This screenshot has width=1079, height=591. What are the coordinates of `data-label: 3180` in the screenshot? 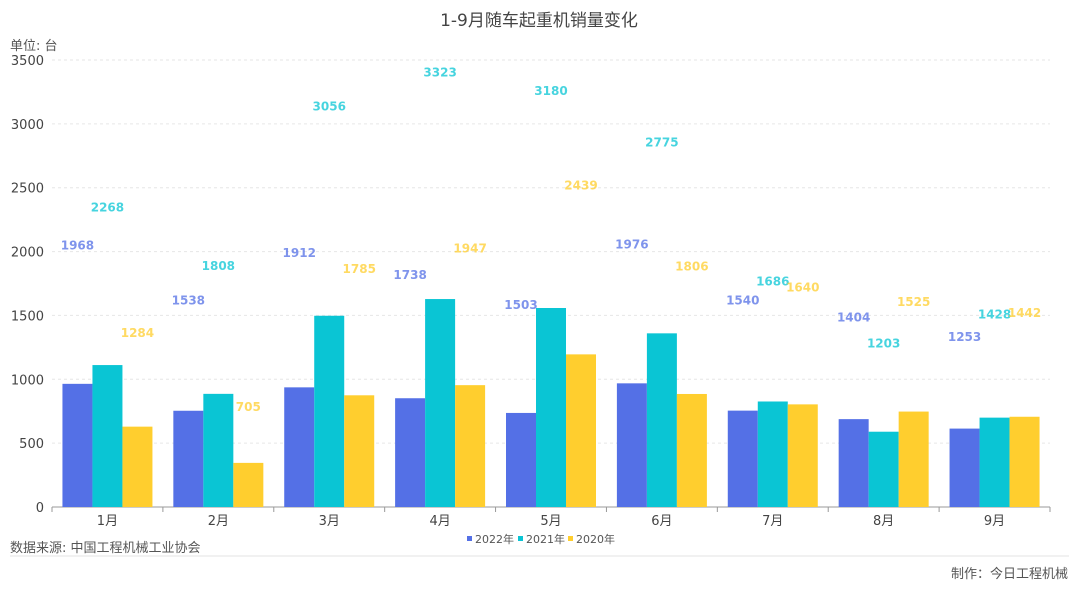 It's located at (550, 91).